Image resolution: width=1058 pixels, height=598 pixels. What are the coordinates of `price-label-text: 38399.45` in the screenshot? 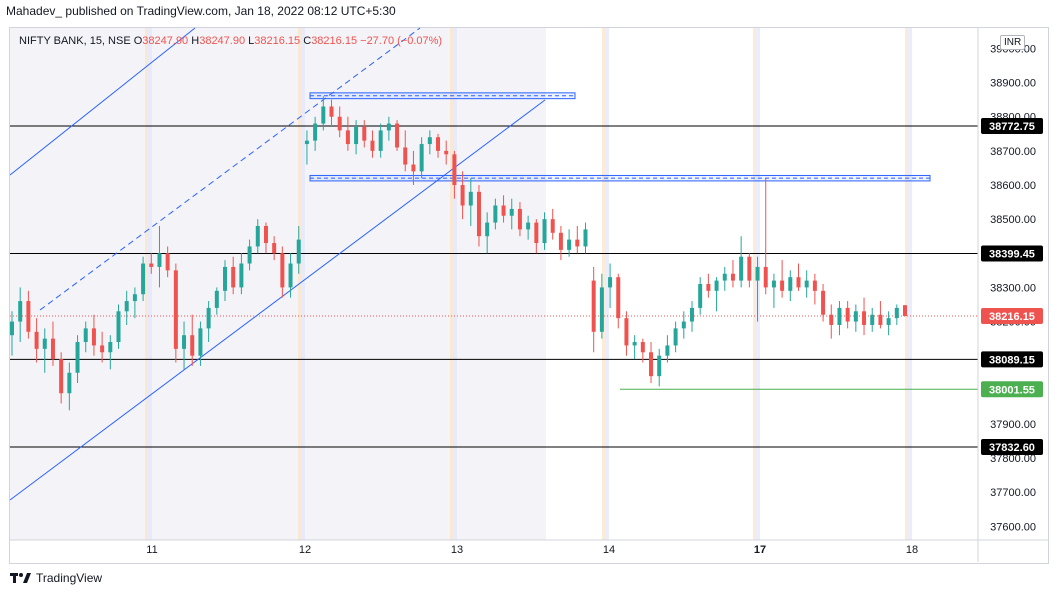 It's located at (1012, 254).